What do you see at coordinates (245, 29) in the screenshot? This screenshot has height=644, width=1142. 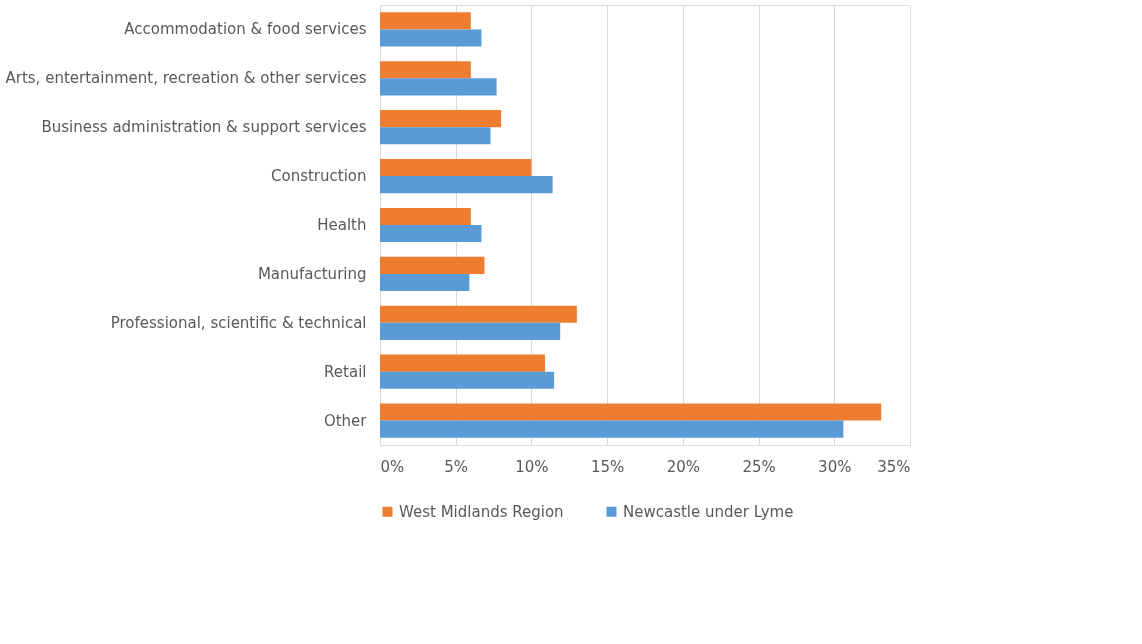 I see `y-tick-label: Accommodation & food services` at bounding box center [245, 29].